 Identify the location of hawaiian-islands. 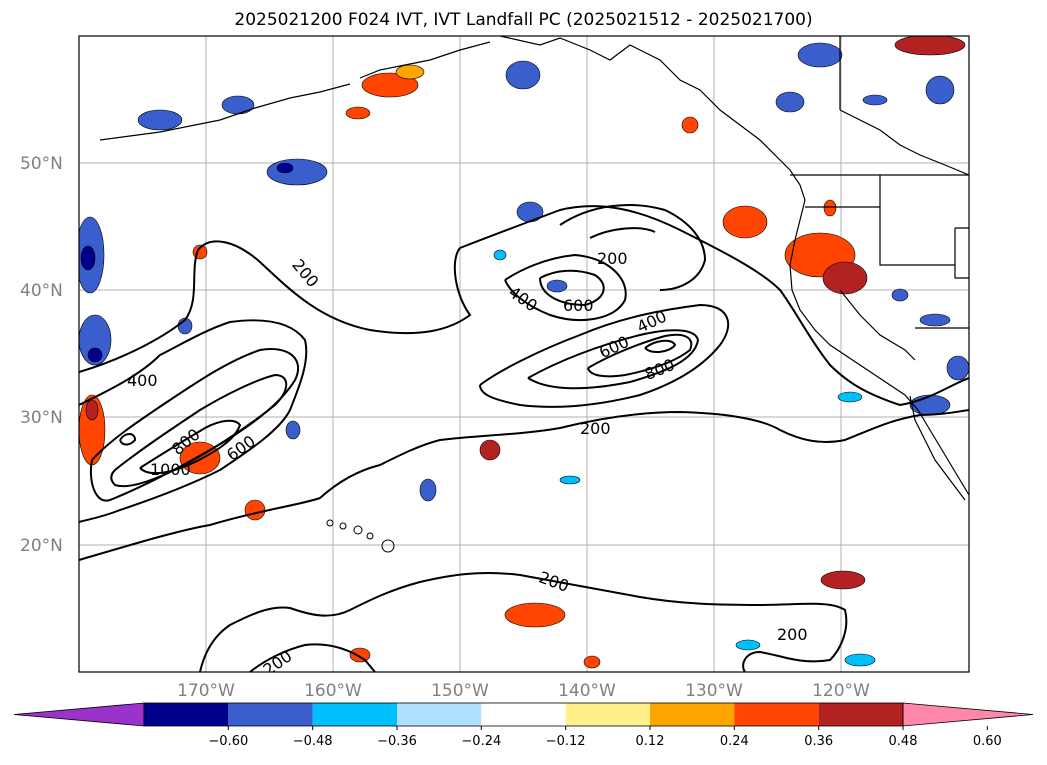
(360, 536).